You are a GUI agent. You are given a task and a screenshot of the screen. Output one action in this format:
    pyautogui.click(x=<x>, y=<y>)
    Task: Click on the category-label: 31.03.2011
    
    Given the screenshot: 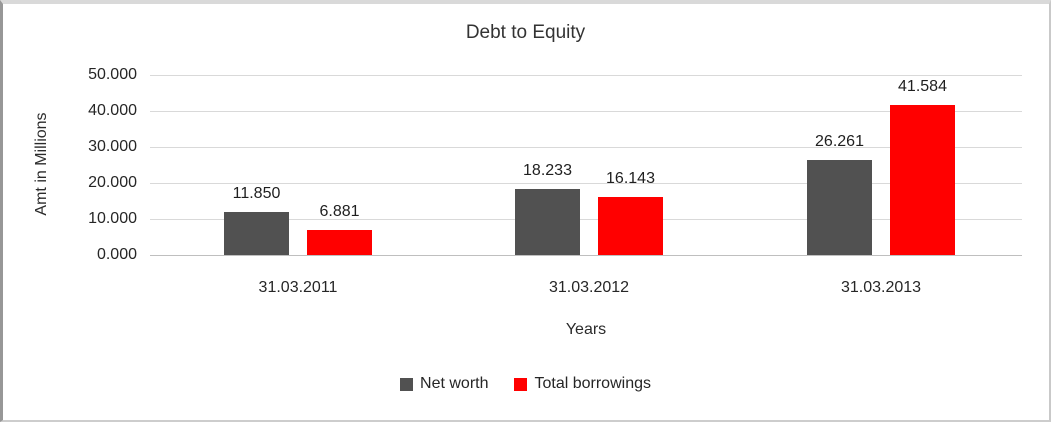 What is the action you would take?
    pyautogui.click(x=298, y=287)
    